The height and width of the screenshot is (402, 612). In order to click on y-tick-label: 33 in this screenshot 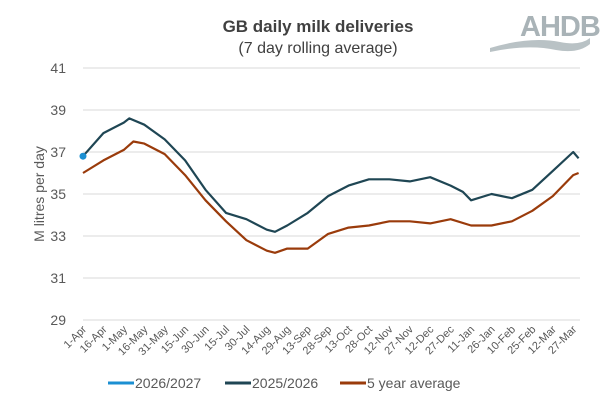, I will do `click(58, 236)`.